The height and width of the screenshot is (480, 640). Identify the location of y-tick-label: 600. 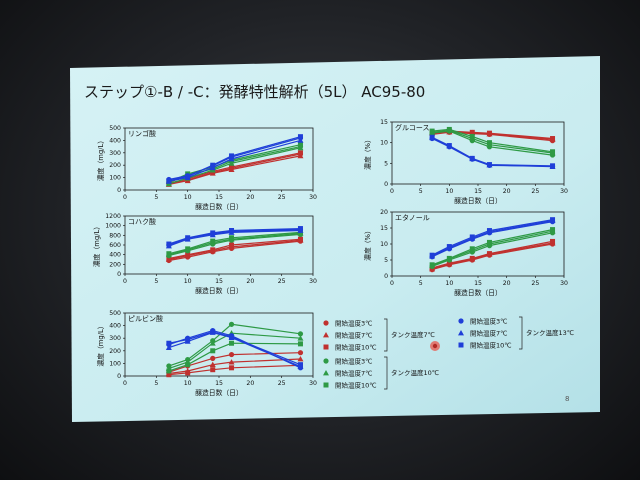
(115, 245).